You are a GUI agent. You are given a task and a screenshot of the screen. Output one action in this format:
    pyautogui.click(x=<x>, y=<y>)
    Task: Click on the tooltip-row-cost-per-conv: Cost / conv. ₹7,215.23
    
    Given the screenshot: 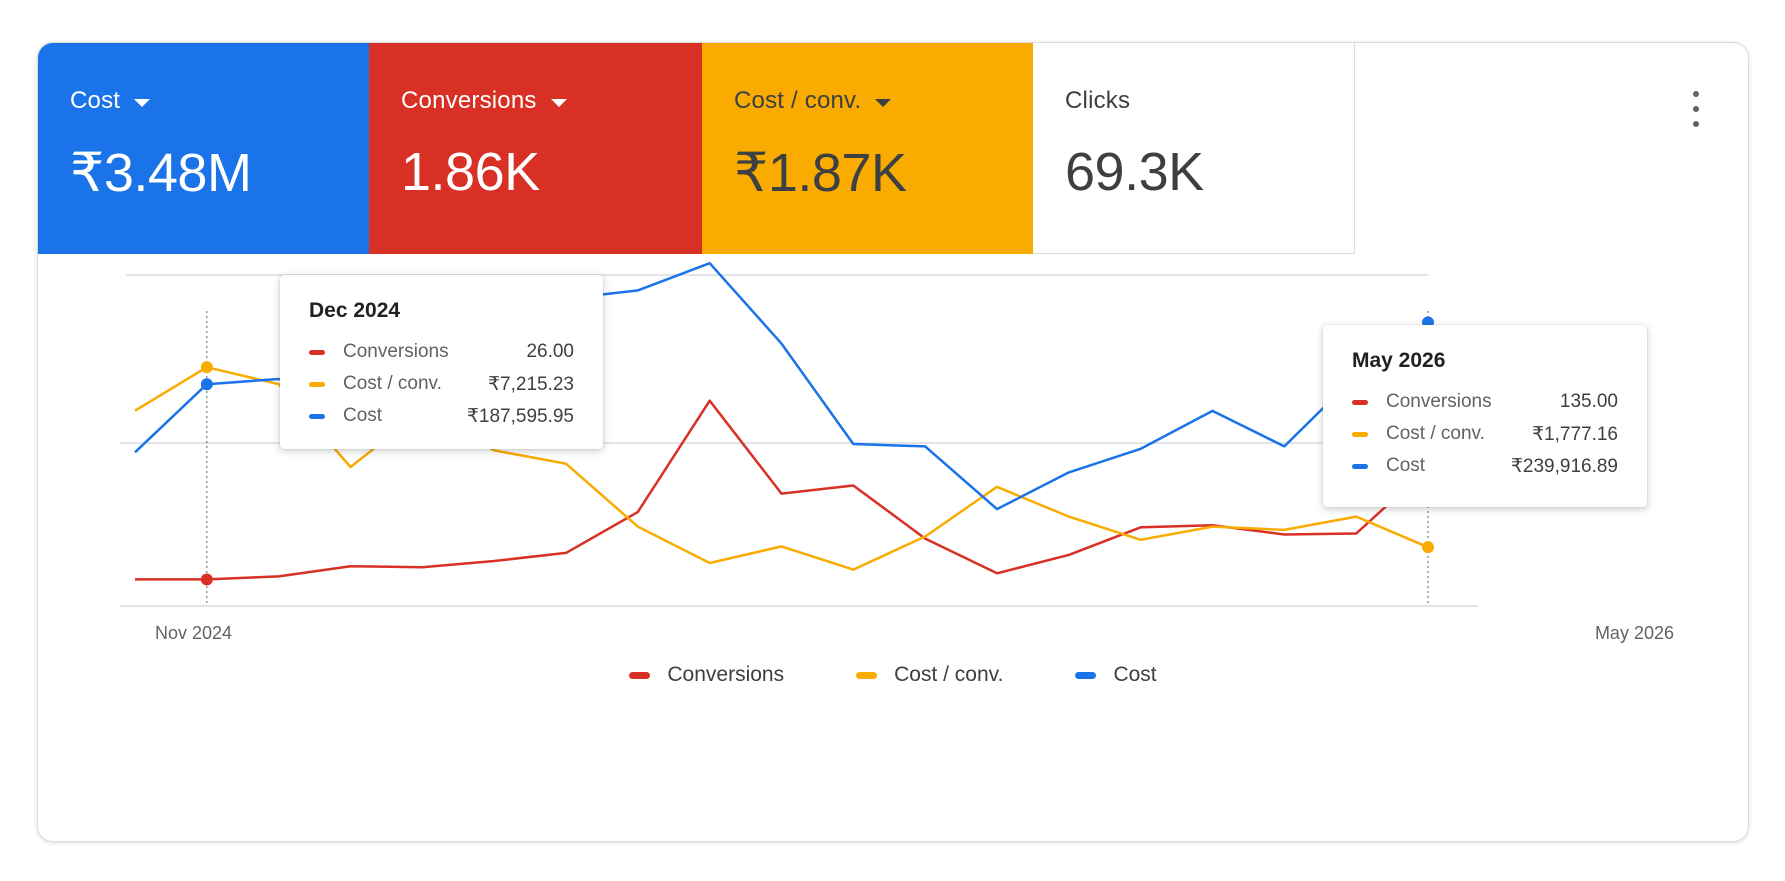 What is the action you would take?
    pyautogui.click(x=441, y=384)
    